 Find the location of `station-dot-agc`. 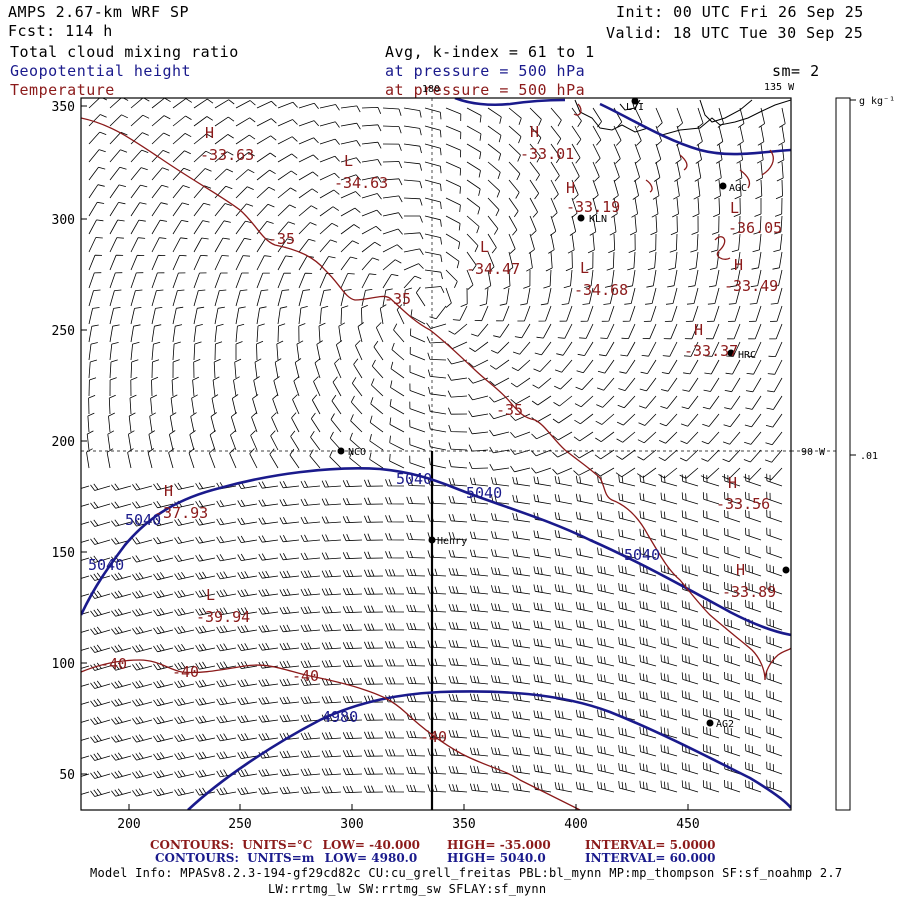

station-dot-agc is located at coordinates (723, 186).